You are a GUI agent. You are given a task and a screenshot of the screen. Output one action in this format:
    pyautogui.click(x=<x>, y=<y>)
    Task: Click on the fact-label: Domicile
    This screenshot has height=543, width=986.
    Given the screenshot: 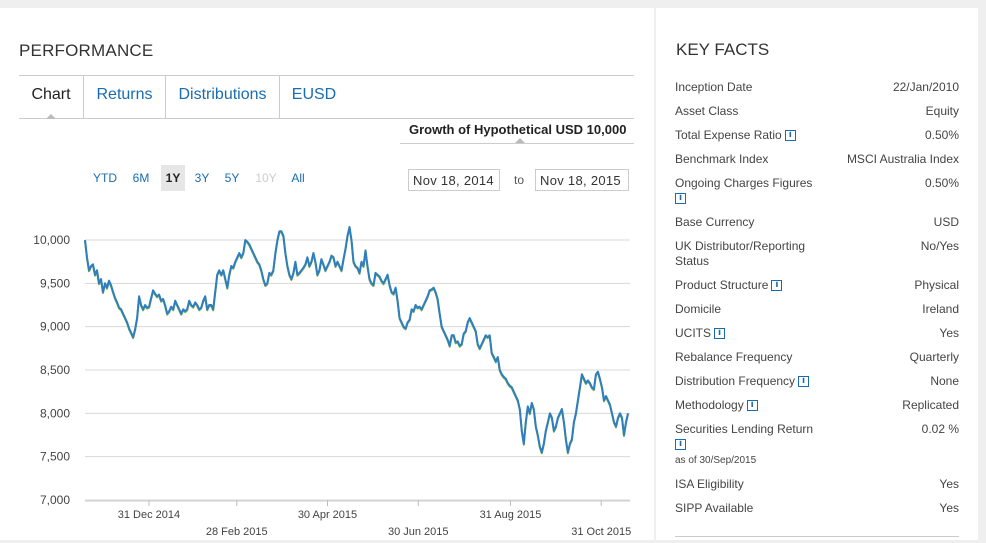 What is the action you would take?
    pyautogui.click(x=698, y=309)
    